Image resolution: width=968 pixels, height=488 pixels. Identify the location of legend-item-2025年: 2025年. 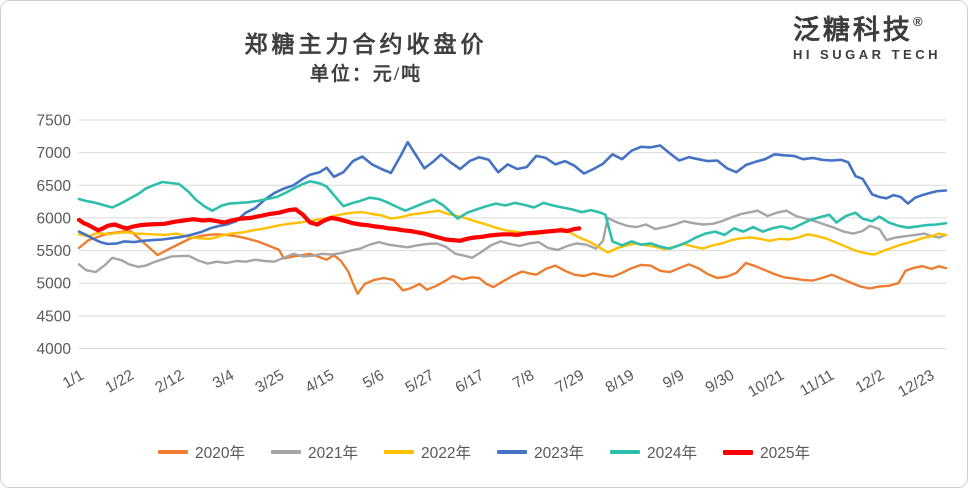
(766, 452).